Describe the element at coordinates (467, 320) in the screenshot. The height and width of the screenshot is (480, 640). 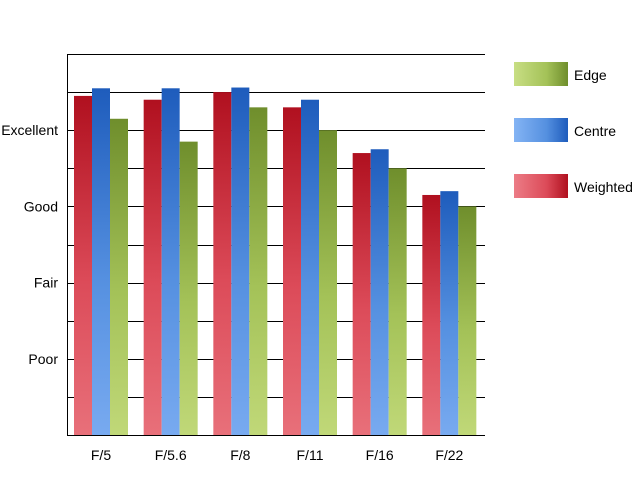
I see `bar-edge-f22` at that location.